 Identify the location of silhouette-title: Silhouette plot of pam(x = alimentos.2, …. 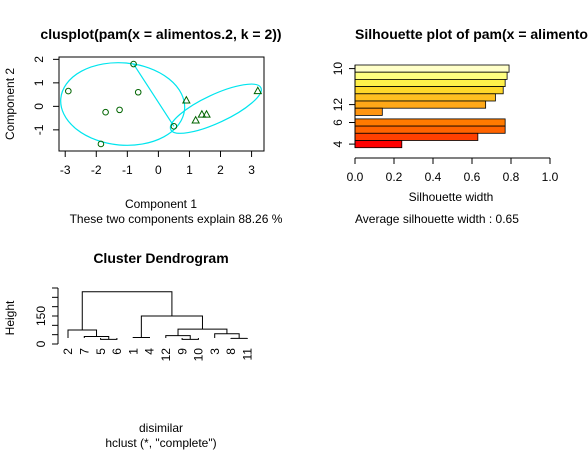
(471, 34).